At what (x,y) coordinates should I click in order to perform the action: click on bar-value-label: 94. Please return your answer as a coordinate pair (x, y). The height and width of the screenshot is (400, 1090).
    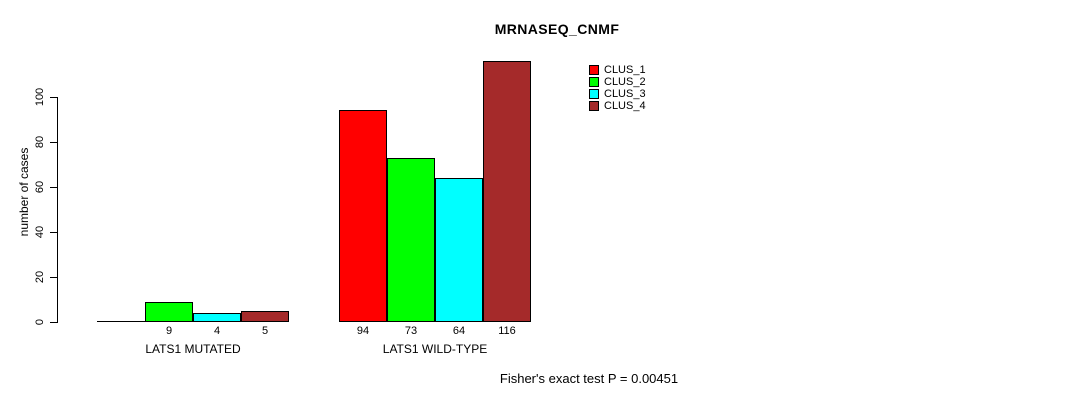
    Looking at the image, I should click on (363, 331).